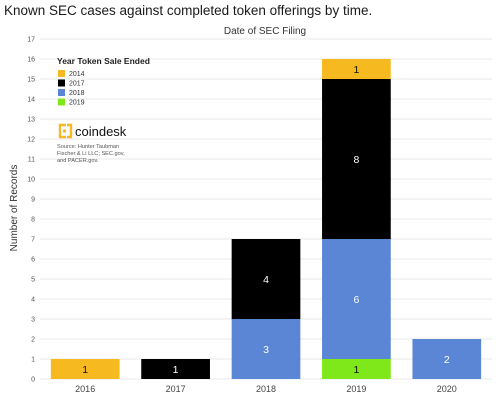 The image size is (500, 400). I want to click on x-tick-label: 2016, so click(85, 389).